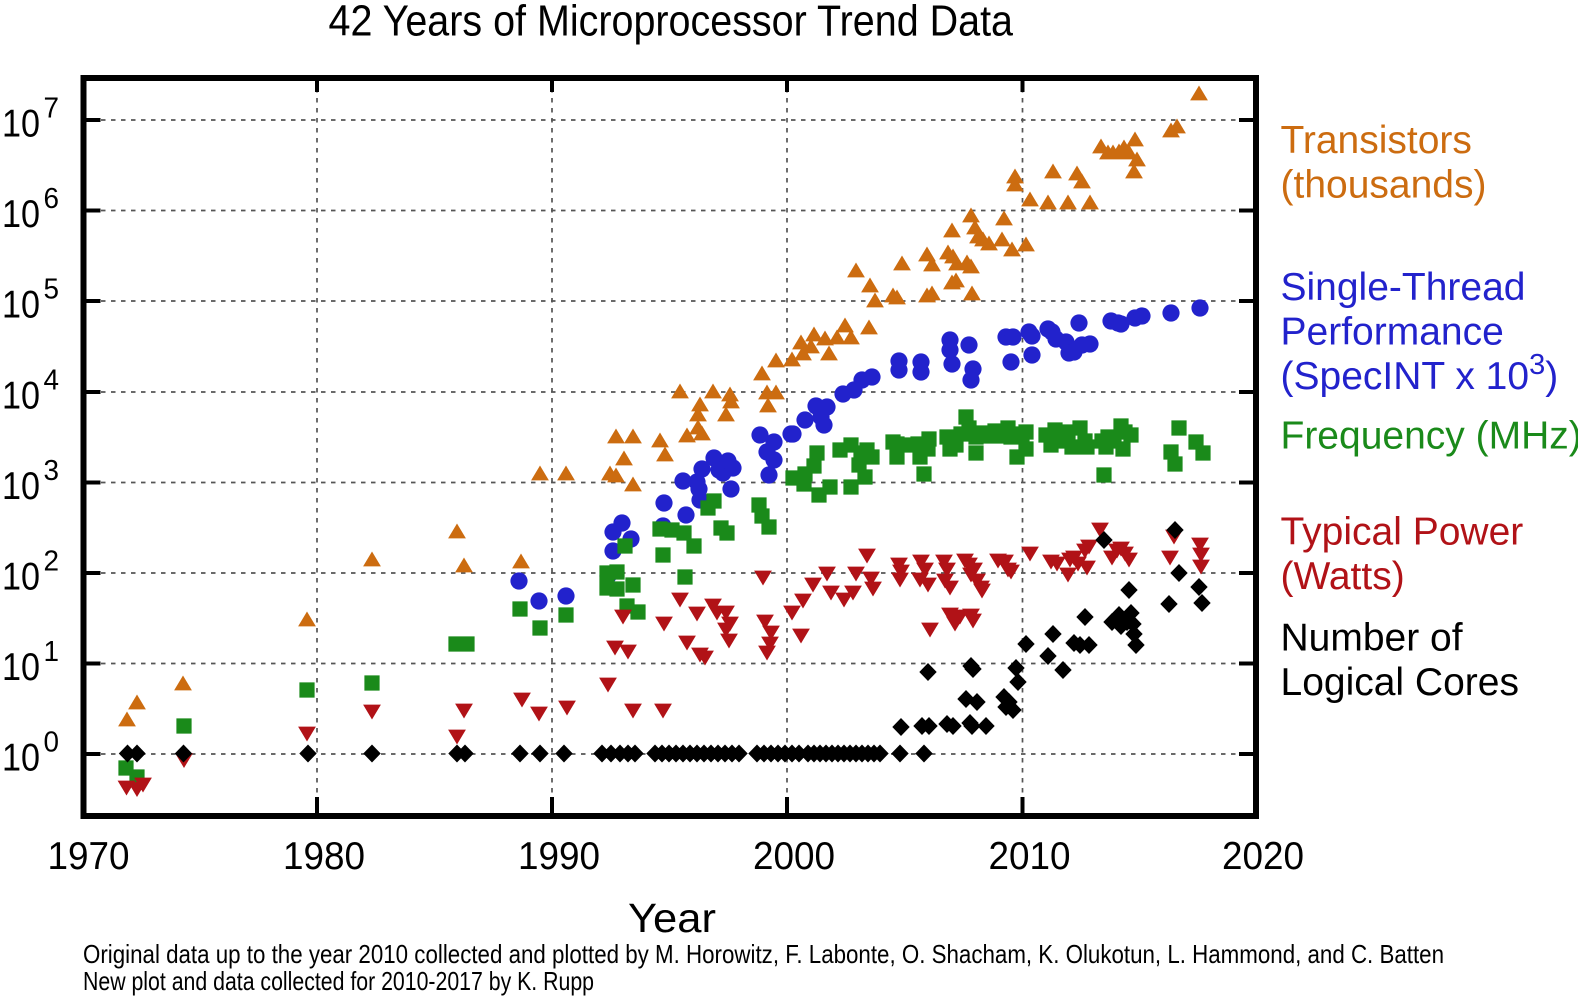  Describe the element at coordinates (52, 471) in the screenshot. I see `svg-text: 3` at that location.